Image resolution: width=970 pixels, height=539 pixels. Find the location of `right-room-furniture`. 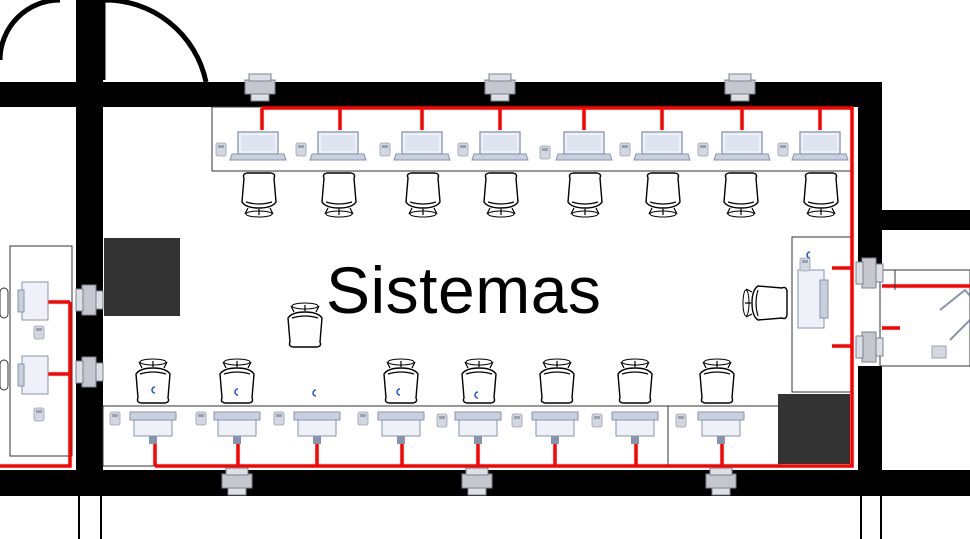

right-room-furniture is located at coordinates (926, 314).